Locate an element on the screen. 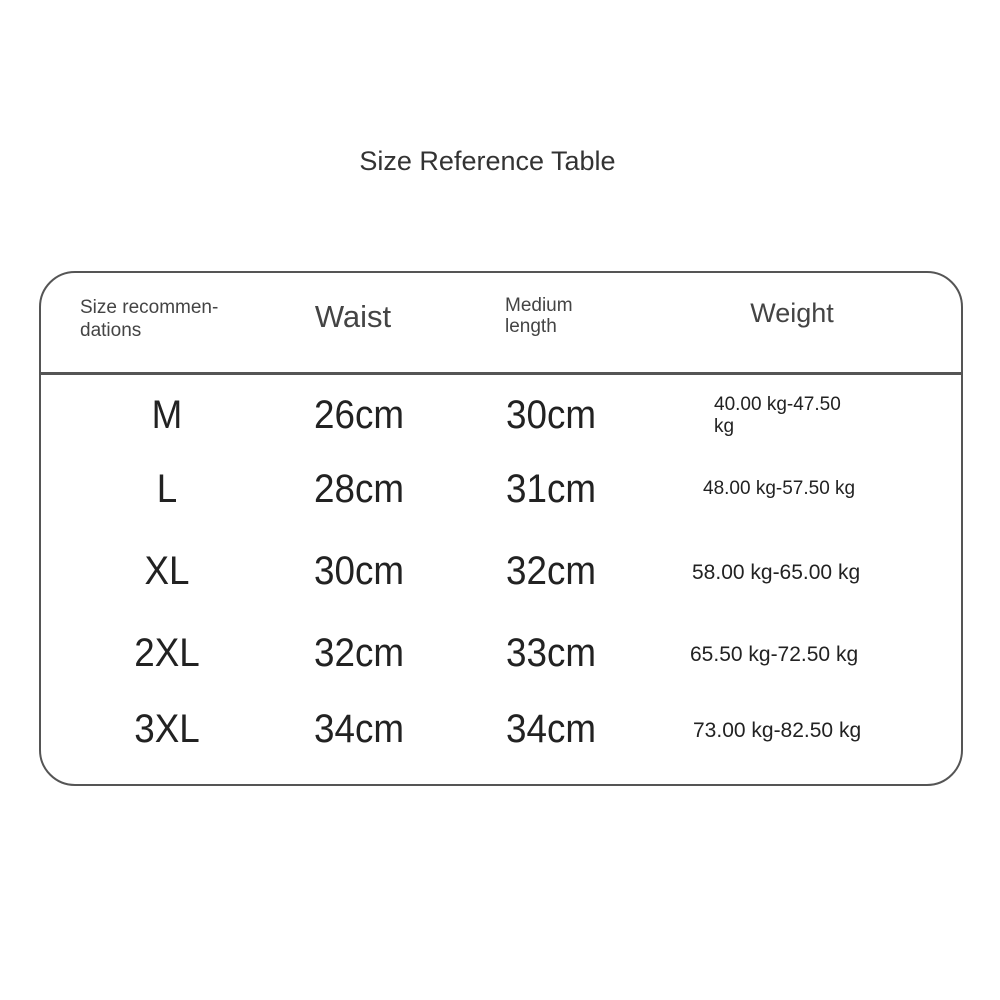 The height and width of the screenshot is (1000, 1000). weight-cell: 58.00 kg-65.00 kg is located at coordinates (776, 572).